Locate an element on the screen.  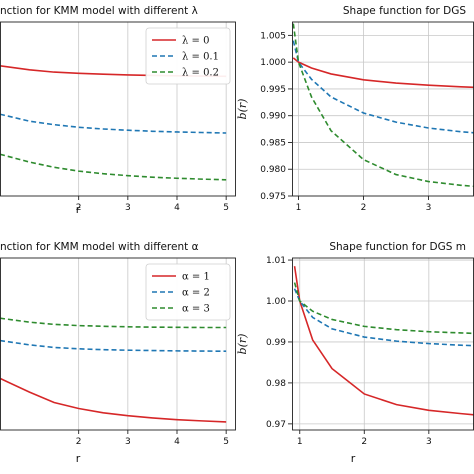
chart-title: nction for KMM model with different α is located at coordinates (99, 247).